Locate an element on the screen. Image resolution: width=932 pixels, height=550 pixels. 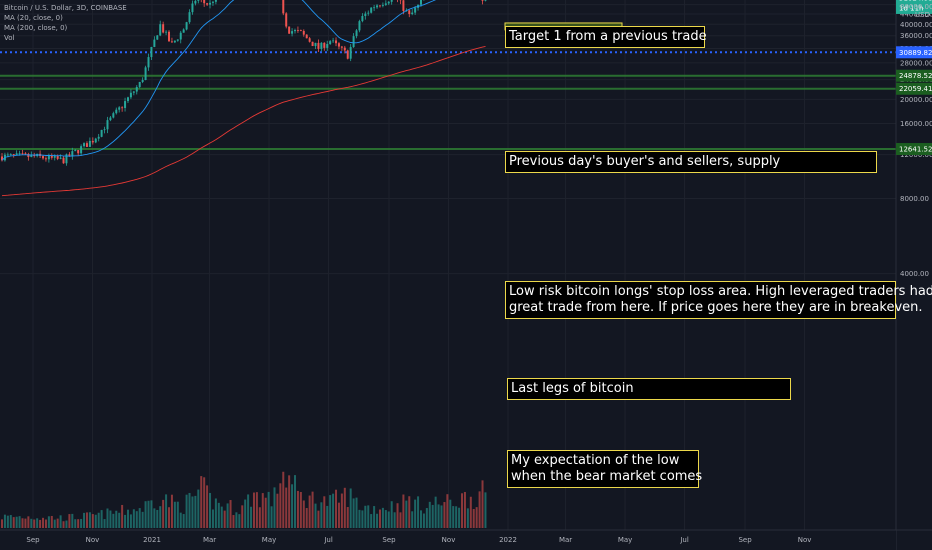
symbol-title: Bitcoin / U.S. Dollar, 3D, COINBASE is located at coordinates (65, 8).